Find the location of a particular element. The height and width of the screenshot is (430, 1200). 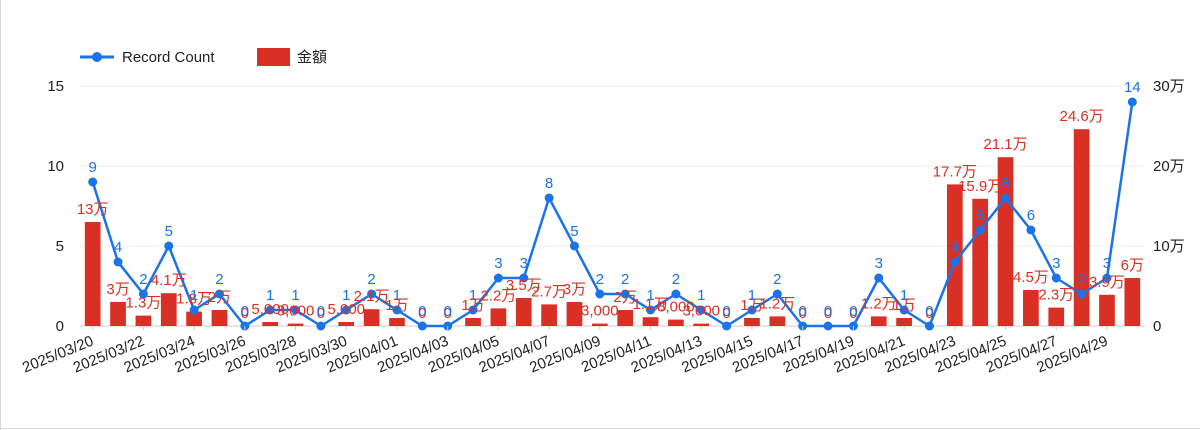

line-data-label: 8 is located at coordinates (1005, 183).